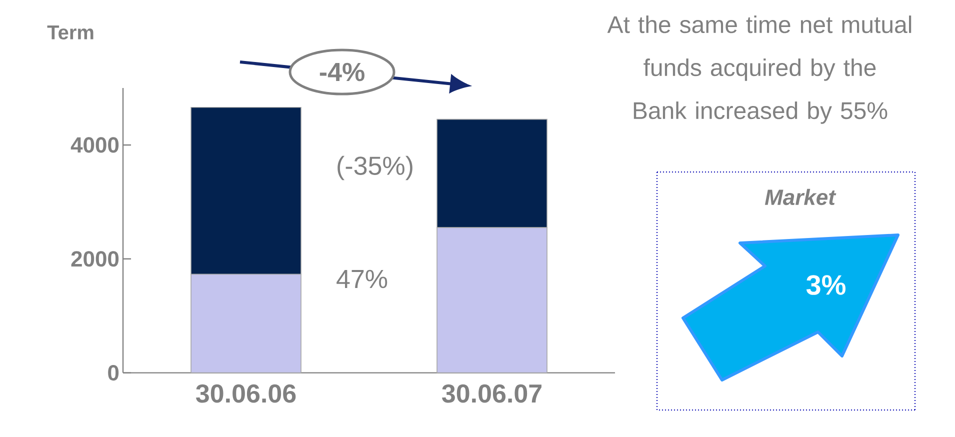 The image size is (955, 437). Describe the element at coordinates (95, 259) in the screenshot. I see `y-tick-label: 2000` at that location.